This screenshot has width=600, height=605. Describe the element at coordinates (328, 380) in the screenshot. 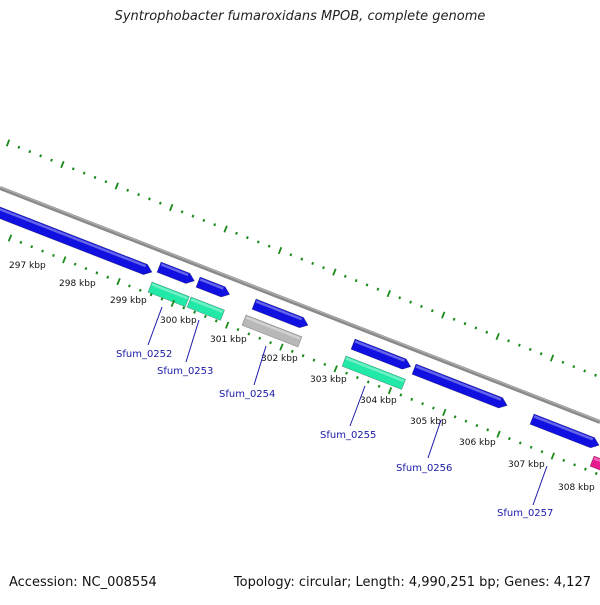

I see `tick-label: 303 kbp` at that location.